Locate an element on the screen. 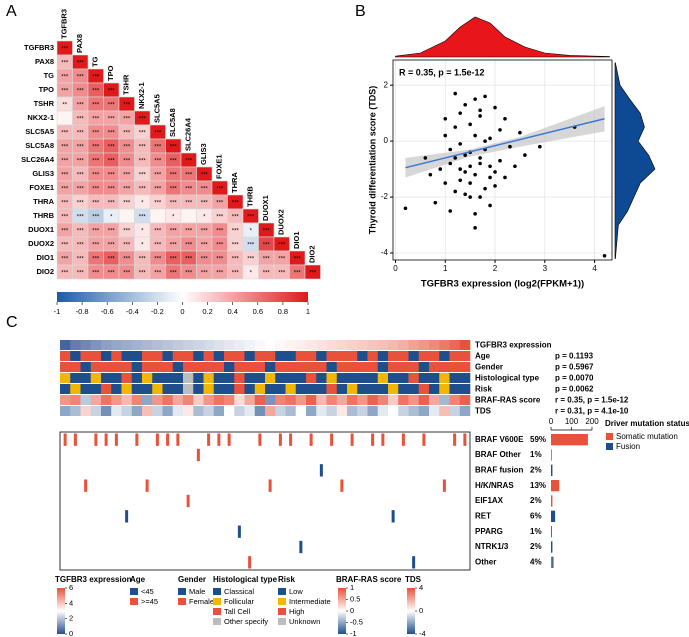 The width and height of the screenshot is (689, 637). legend-swatch is located at coordinates (182, 591).